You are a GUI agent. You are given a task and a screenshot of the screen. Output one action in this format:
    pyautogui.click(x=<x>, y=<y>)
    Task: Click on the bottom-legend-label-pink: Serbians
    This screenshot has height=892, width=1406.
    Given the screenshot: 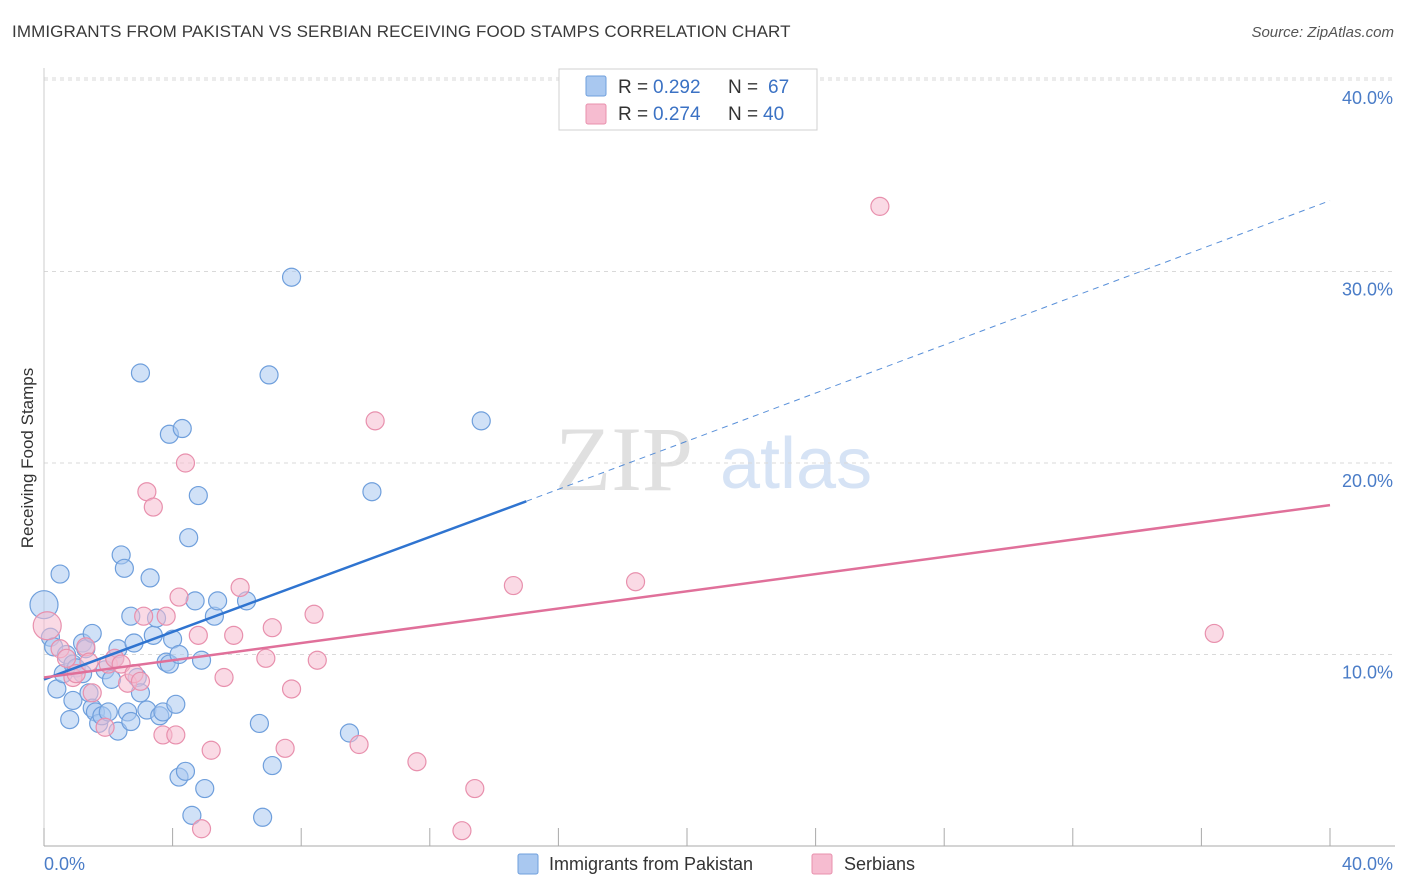 What is the action you would take?
    pyautogui.click(x=879, y=864)
    